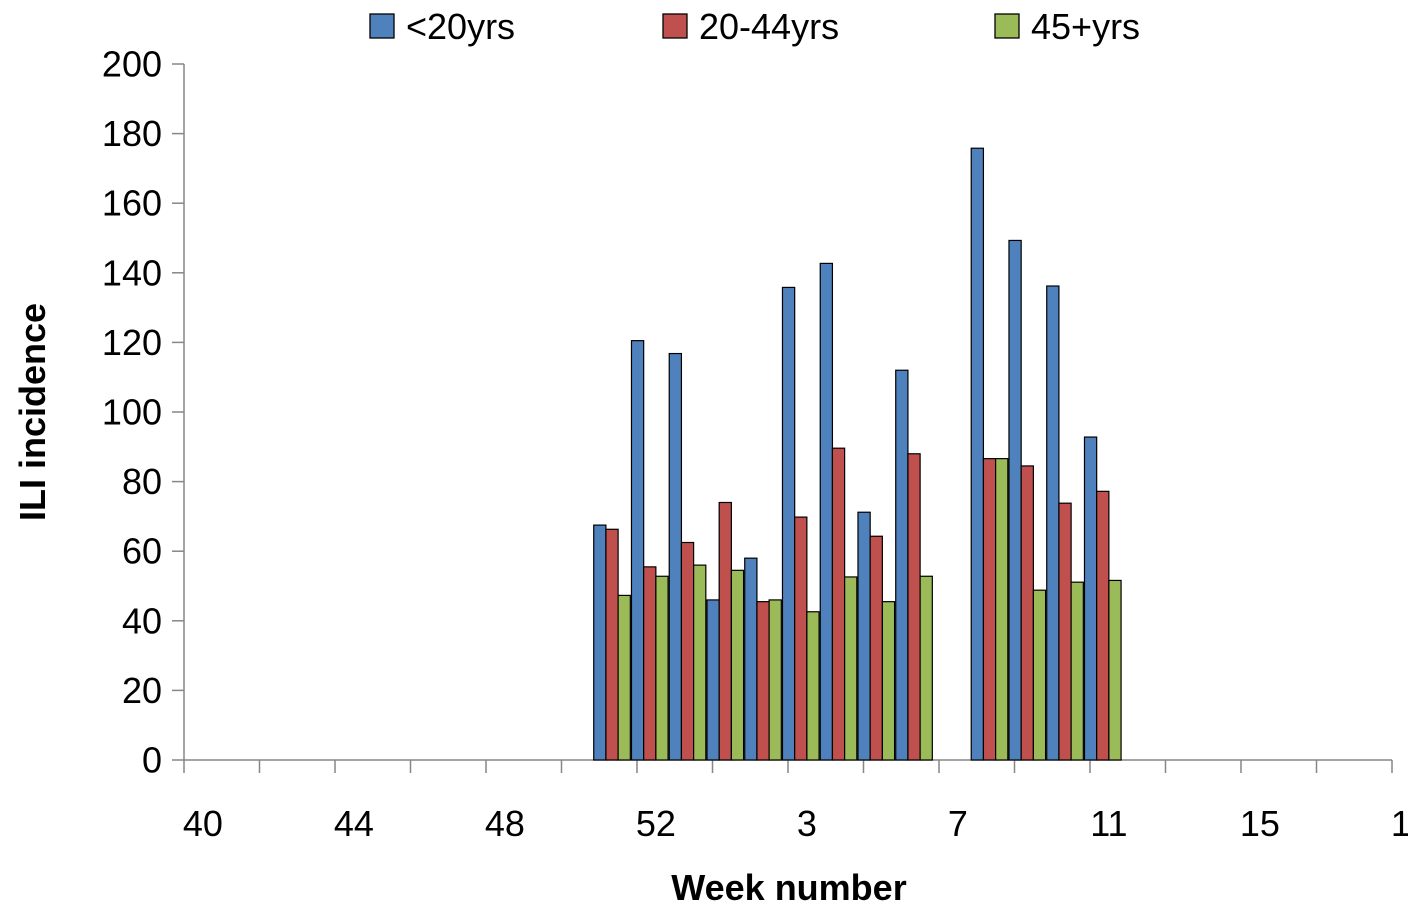 This screenshot has width=1408, height=909. I want to click on legend: <20yrs 20-44yrs 45+yrs, so click(754, 26).